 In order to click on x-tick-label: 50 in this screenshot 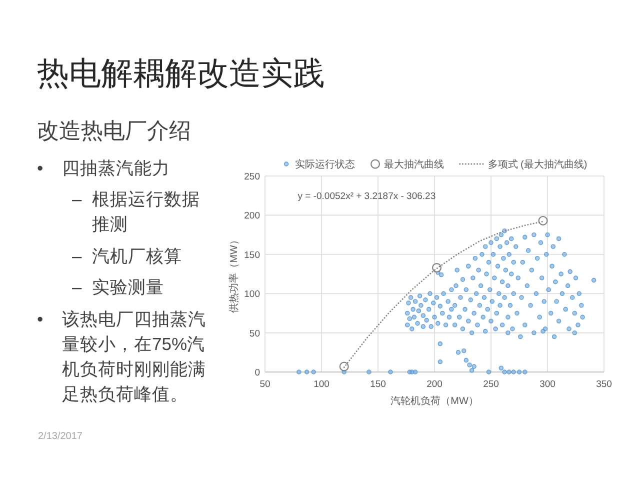, I will do `click(265, 384)`.